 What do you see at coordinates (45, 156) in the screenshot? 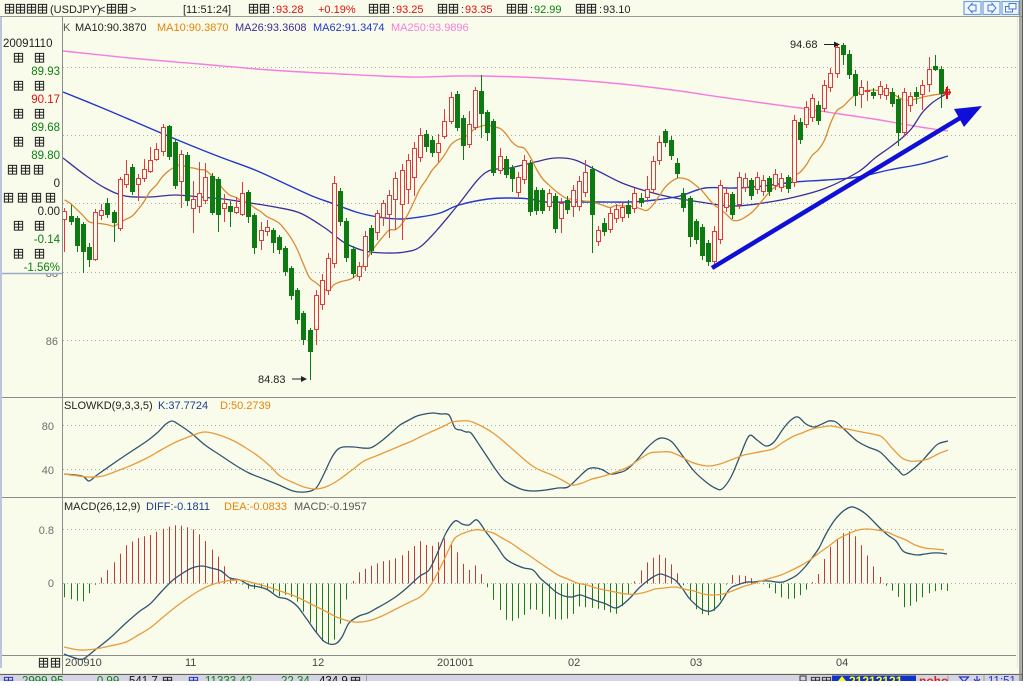
I see `svg-text: 89.80` at bounding box center [45, 156].